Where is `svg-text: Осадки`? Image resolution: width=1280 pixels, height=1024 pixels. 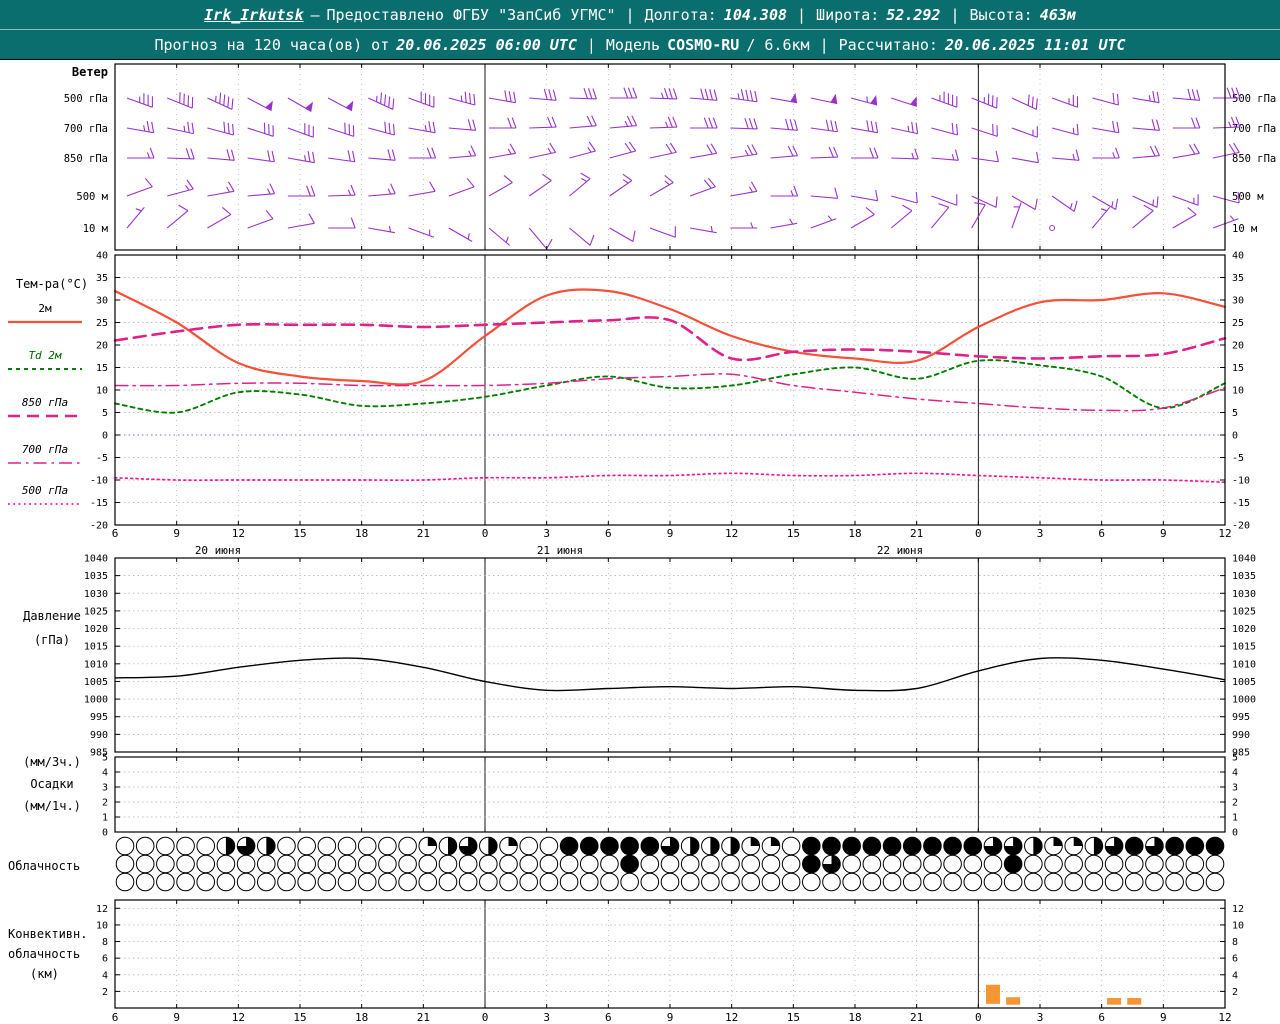
svg-text: Осадки is located at coordinates (51, 784).